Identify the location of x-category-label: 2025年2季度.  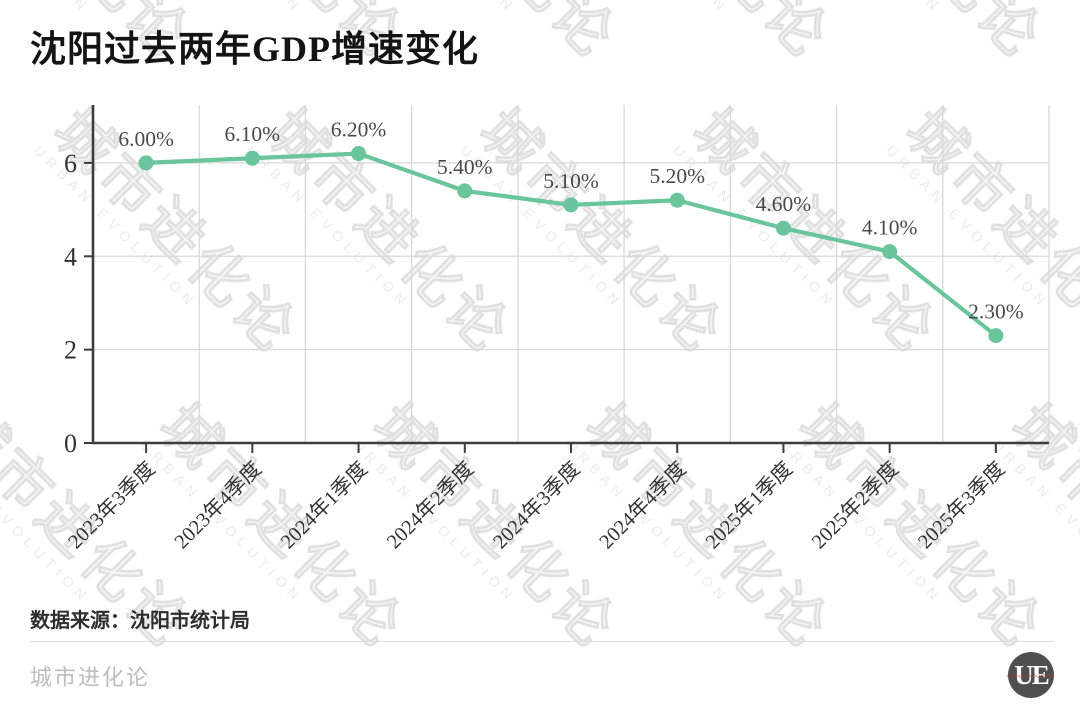
(855, 505).